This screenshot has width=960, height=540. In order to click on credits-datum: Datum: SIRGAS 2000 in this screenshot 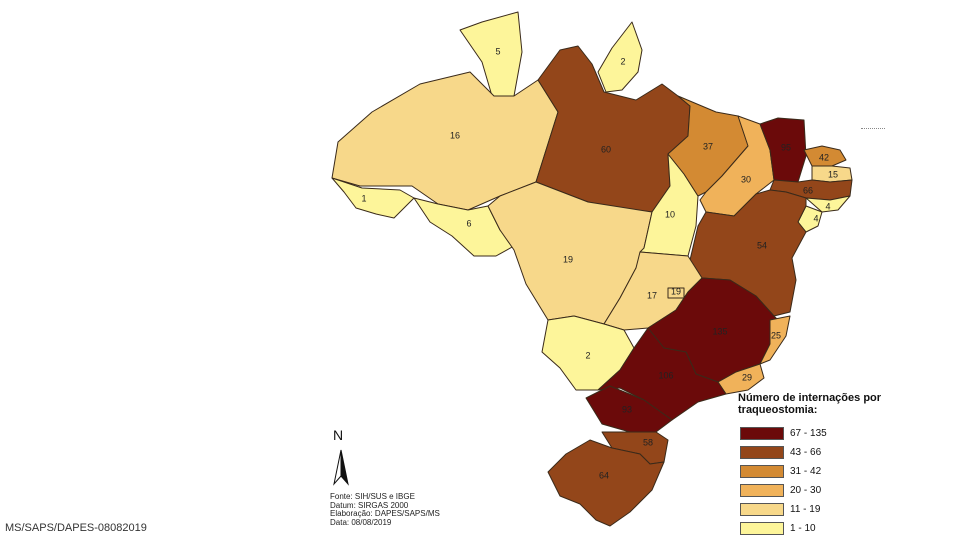, I will do `click(369, 505)`.